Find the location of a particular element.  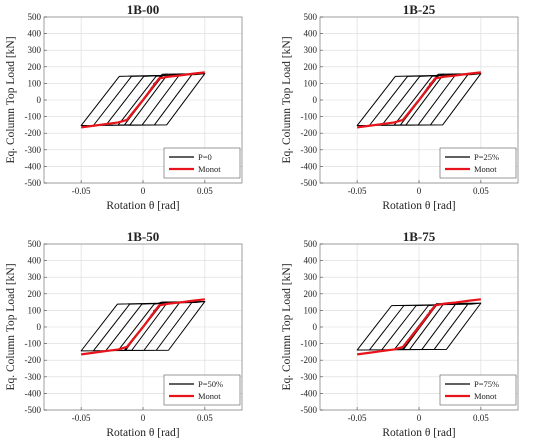

legend: P=0 Monot is located at coordinates (202, 163).